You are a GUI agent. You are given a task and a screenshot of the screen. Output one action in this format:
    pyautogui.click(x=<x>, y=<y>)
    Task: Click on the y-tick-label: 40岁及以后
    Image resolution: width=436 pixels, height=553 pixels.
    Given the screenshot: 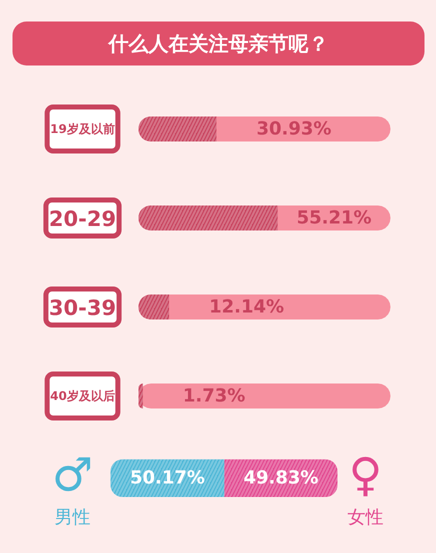 What is the action you would take?
    pyautogui.click(x=82, y=396)
    